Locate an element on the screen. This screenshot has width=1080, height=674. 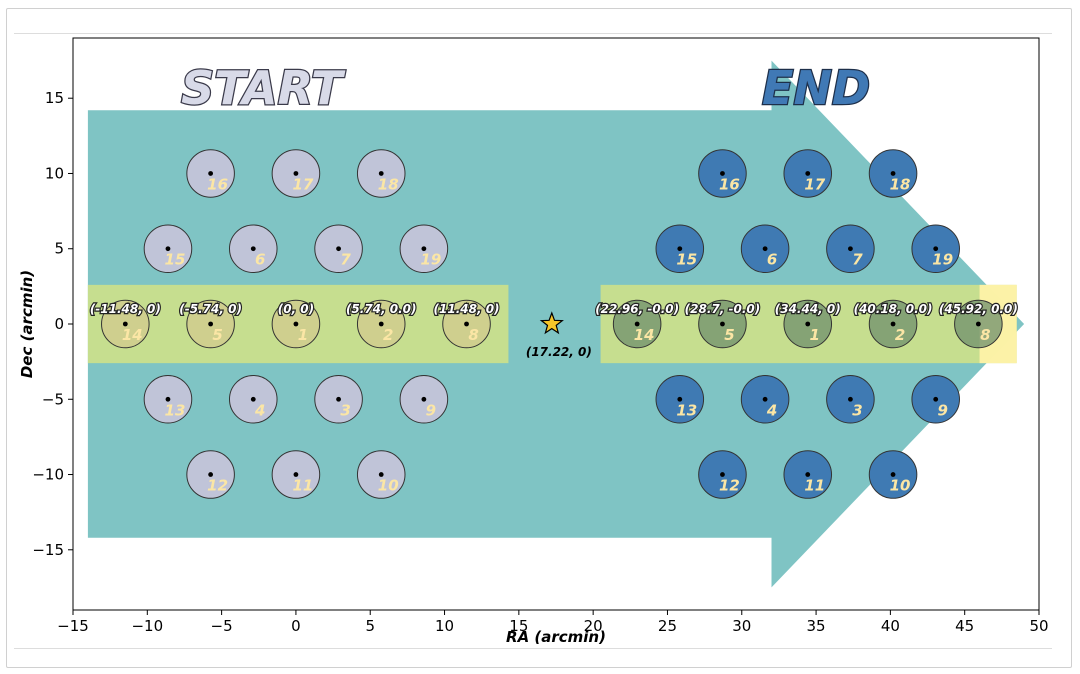
start-label: START is located at coordinates (263, 88).